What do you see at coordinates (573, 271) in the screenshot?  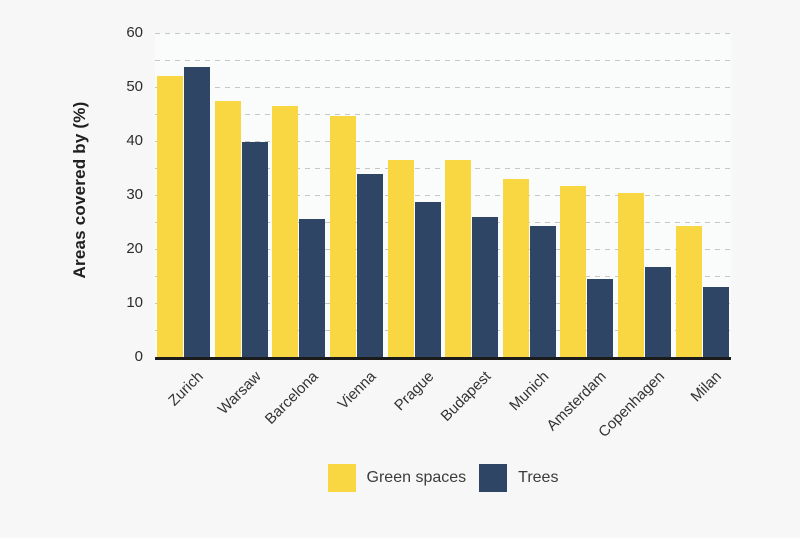 I see `bar-green-spaces-amsterdam` at bounding box center [573, 271].